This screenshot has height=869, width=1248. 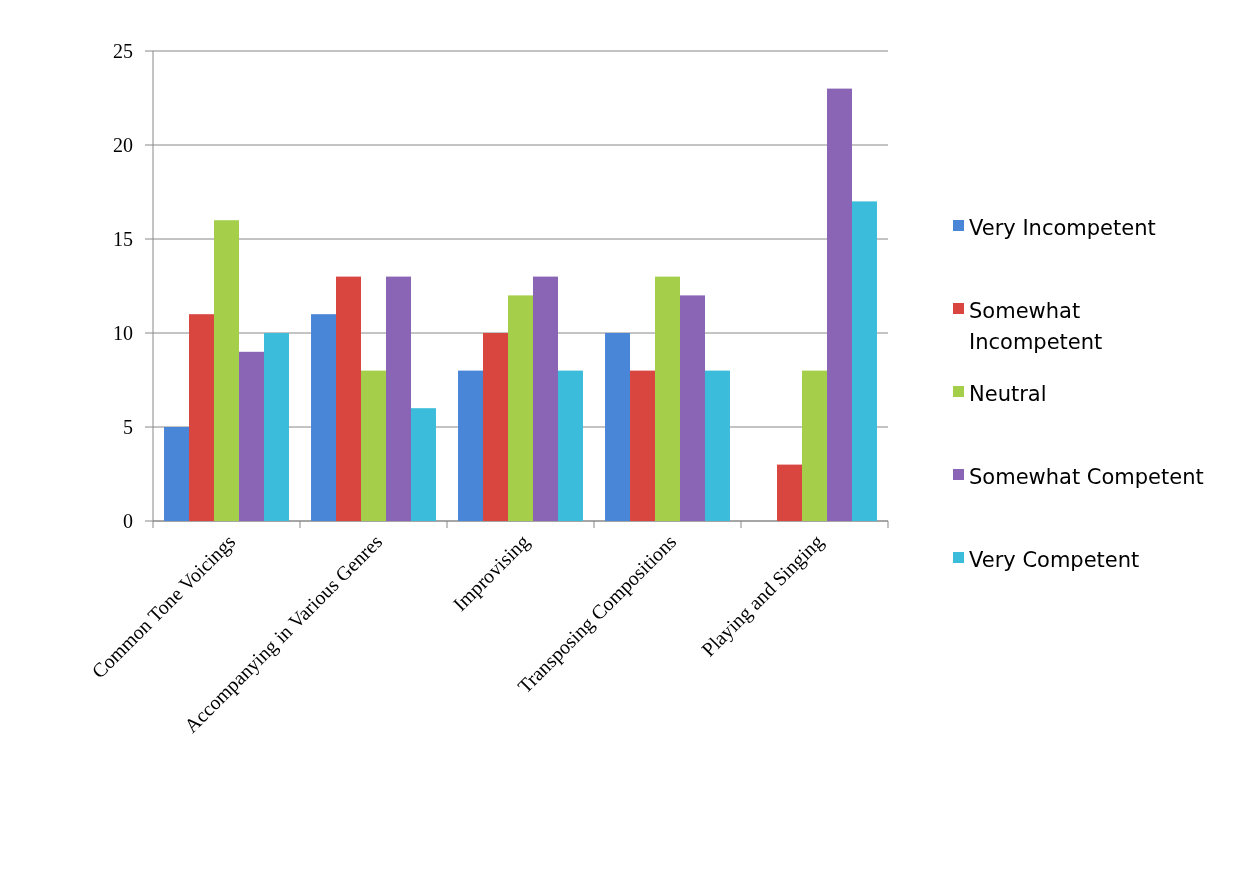 What do you see at coordinates (1036, 327) in the screenshot?
I see `legend-label: Somewhat Incompetent` at bounding box center [1036, 327].